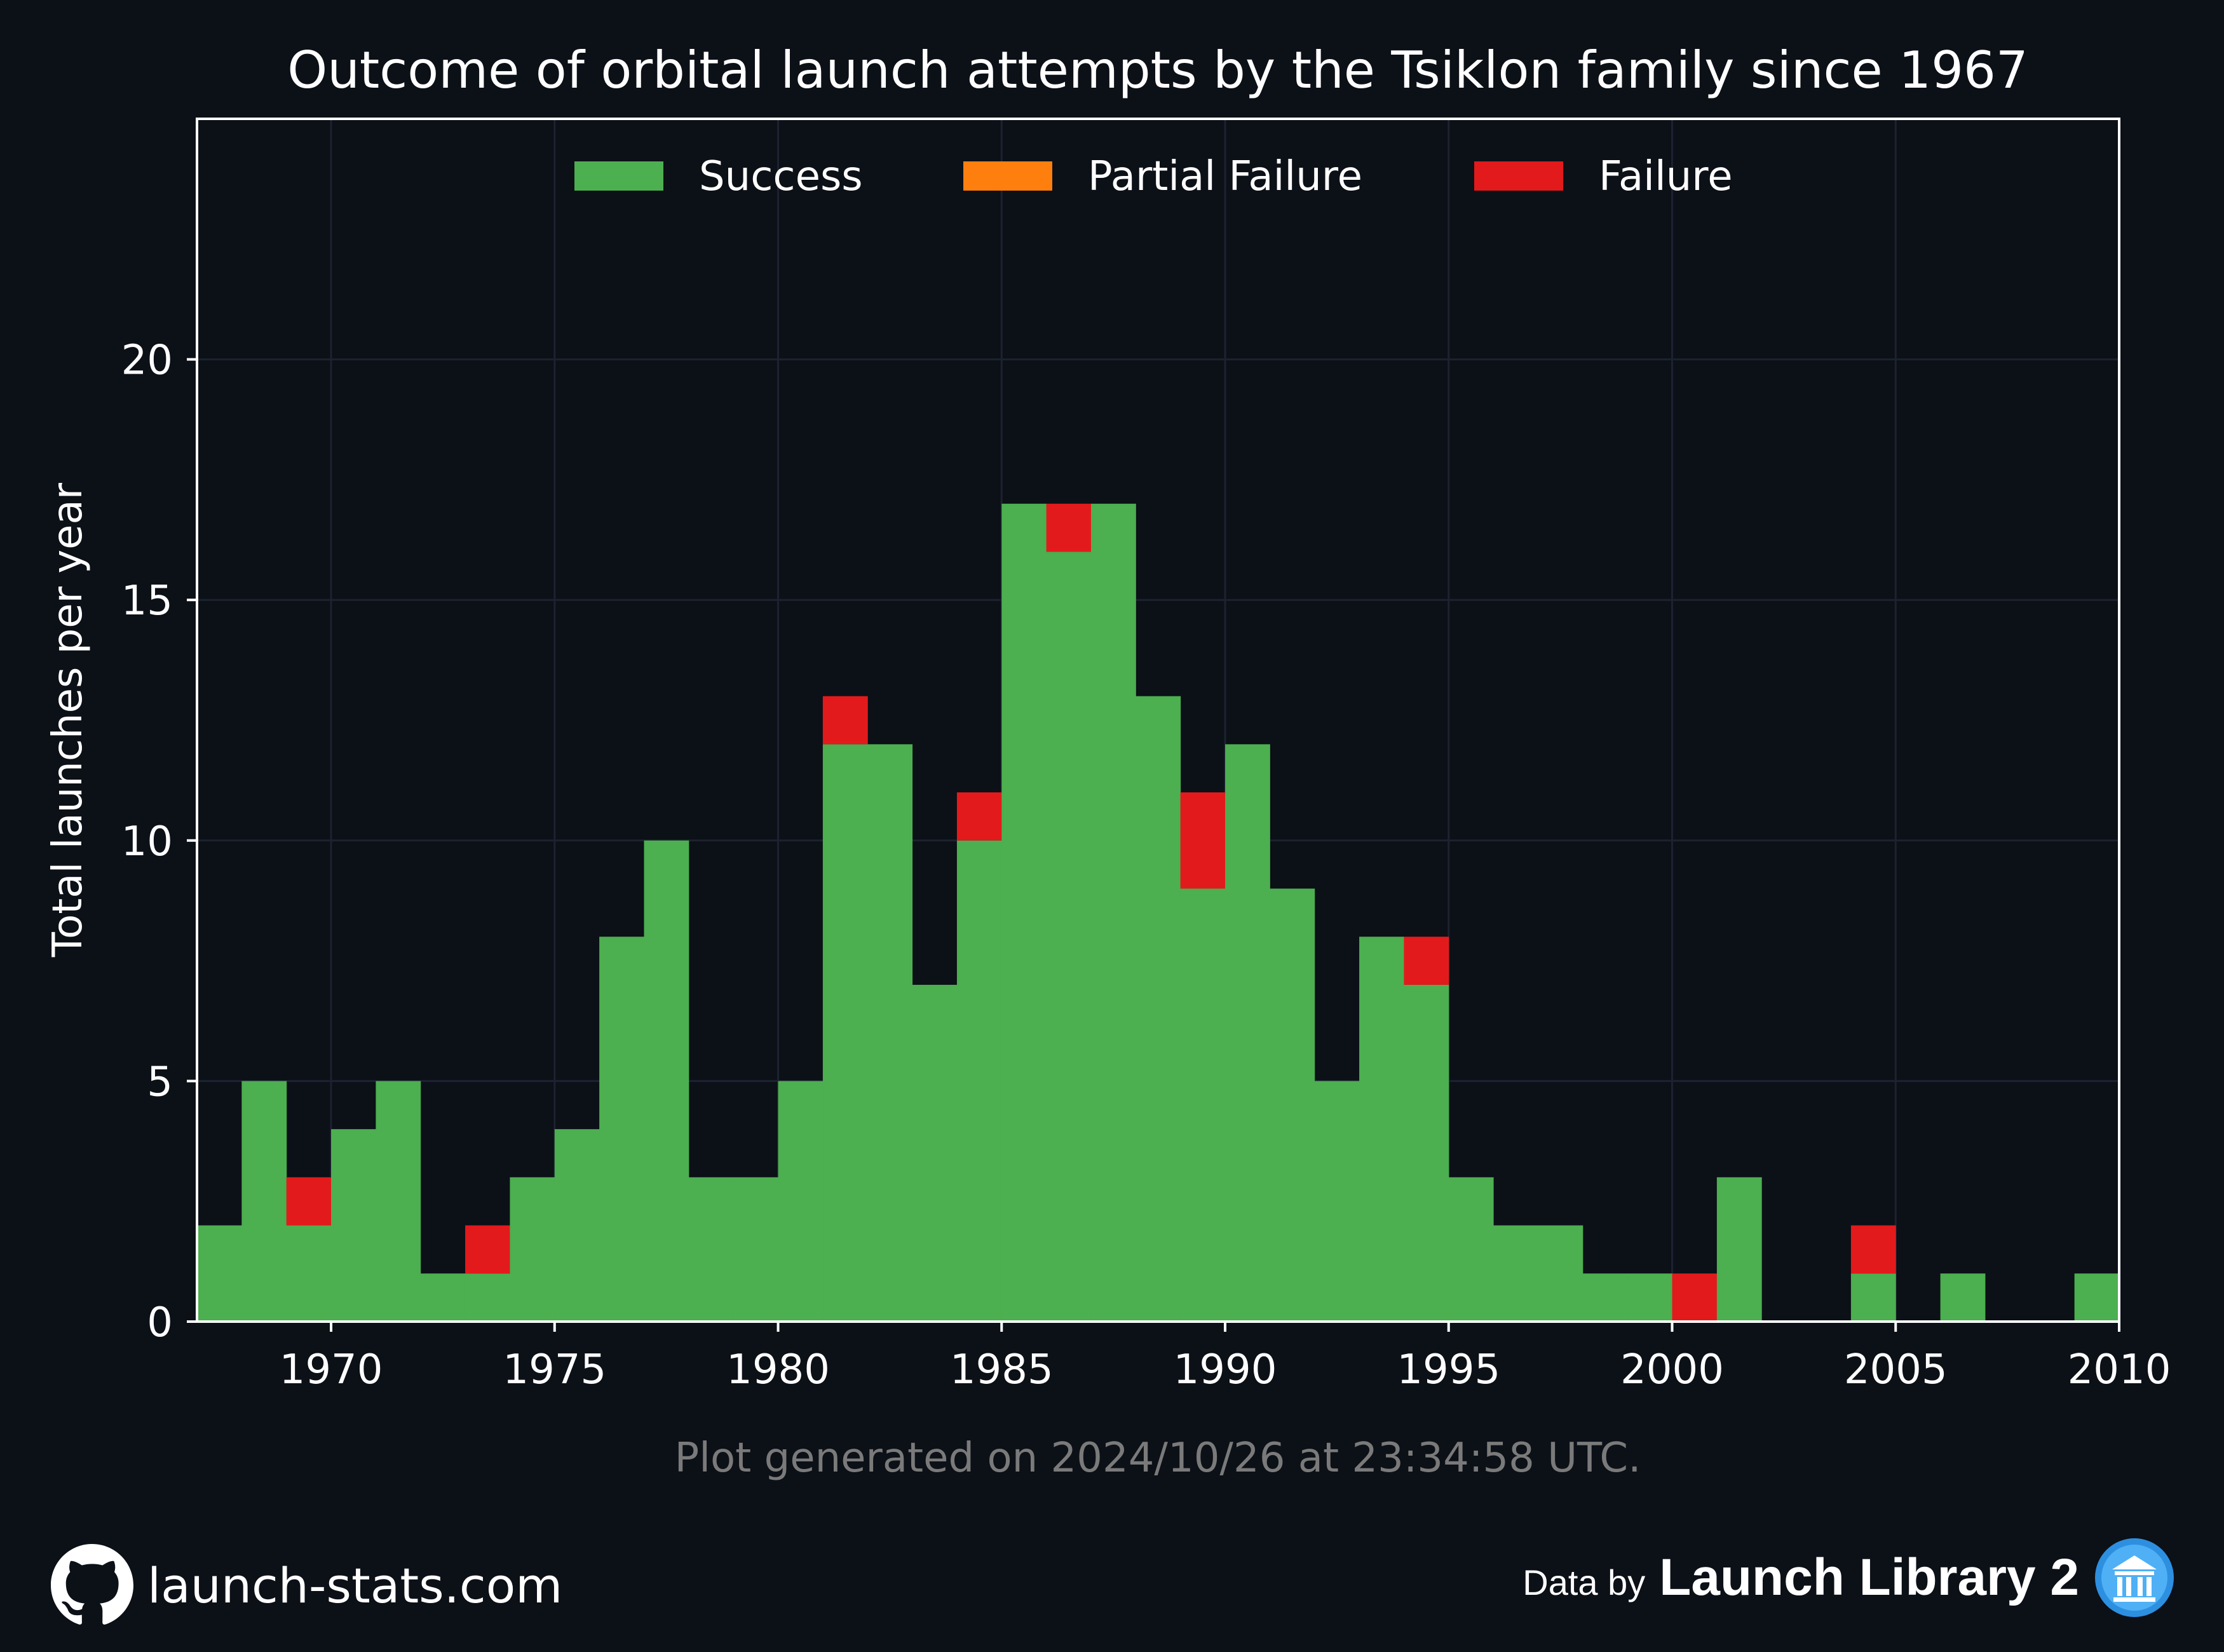 This screenshot has height=1652, width=2224. I want to click on bar-failure-2000, so click(1695, 1298).